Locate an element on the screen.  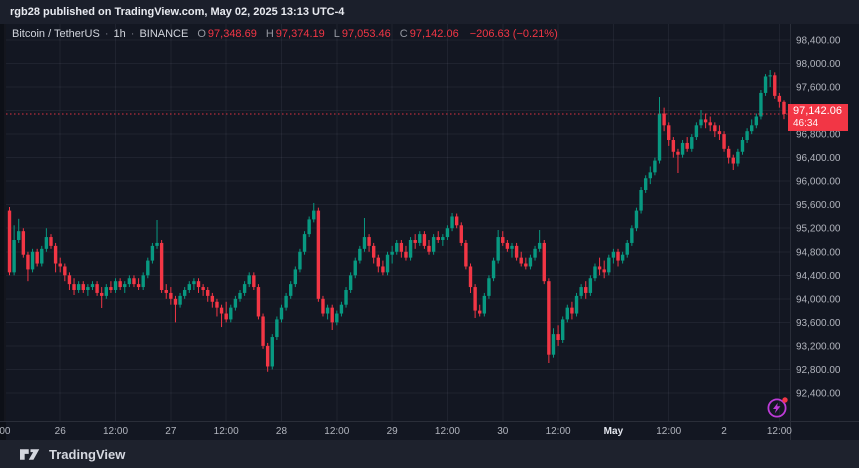
svg-text: 96,800.00 is located at coordinates (818, 135).